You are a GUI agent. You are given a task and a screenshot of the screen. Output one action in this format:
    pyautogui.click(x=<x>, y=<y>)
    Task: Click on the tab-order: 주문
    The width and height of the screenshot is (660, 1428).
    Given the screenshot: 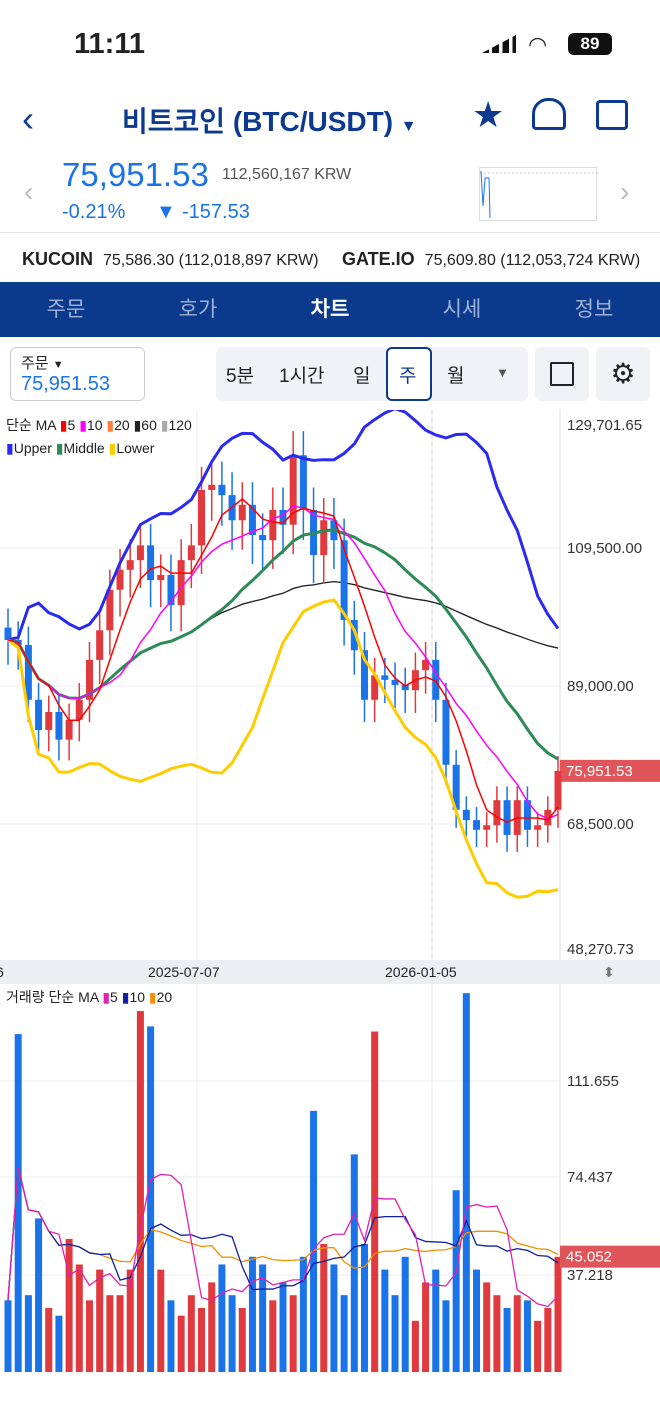 What is the action you would take?
    pyautogui.click(x=66, y=309)
    